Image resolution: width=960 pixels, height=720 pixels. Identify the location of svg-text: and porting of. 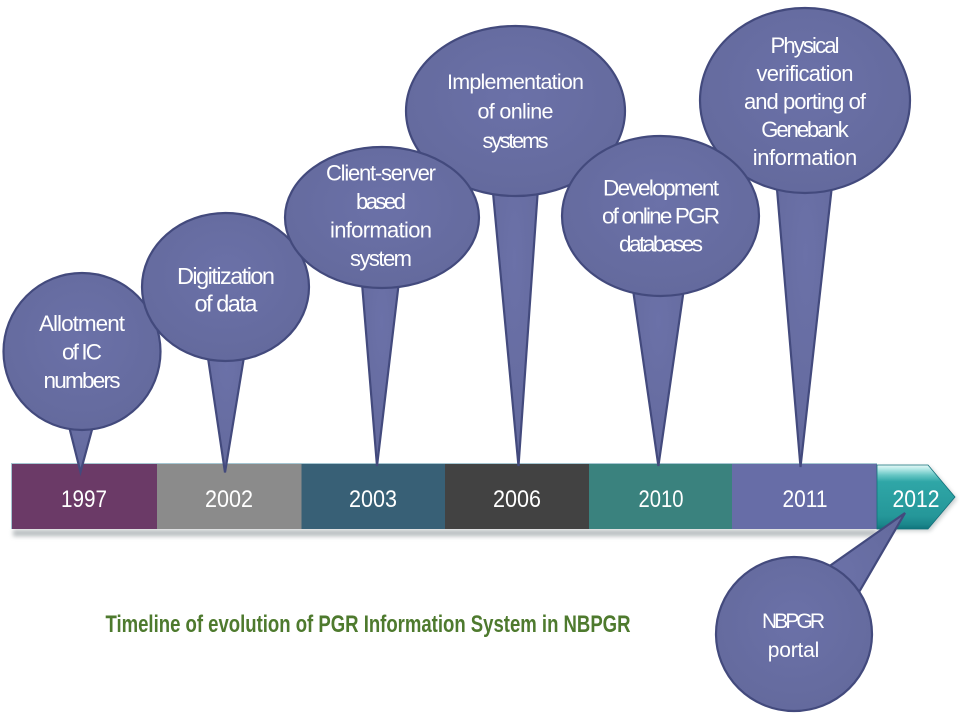
(805, 101).